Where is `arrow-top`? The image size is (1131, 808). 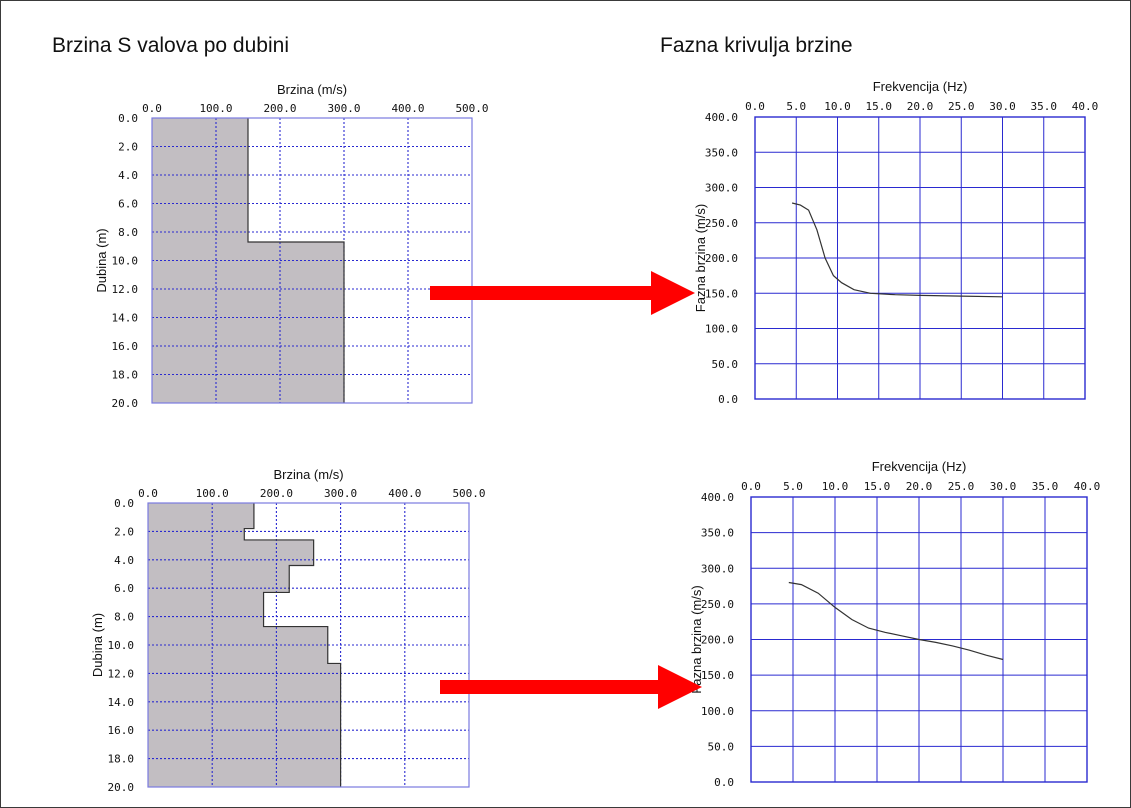 arrow-top is located at coordinates (562, 293).